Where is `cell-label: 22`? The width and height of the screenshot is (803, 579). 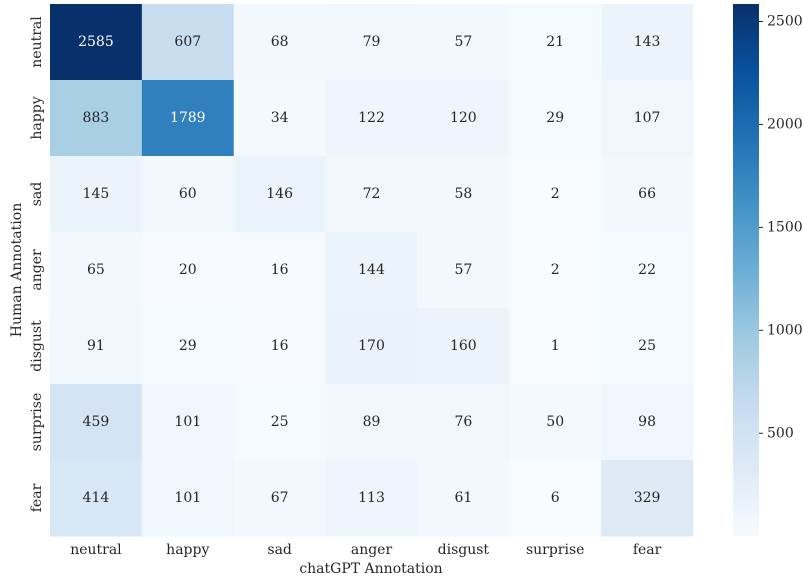
cell-label: 22 is located at coordinates (647, 270).